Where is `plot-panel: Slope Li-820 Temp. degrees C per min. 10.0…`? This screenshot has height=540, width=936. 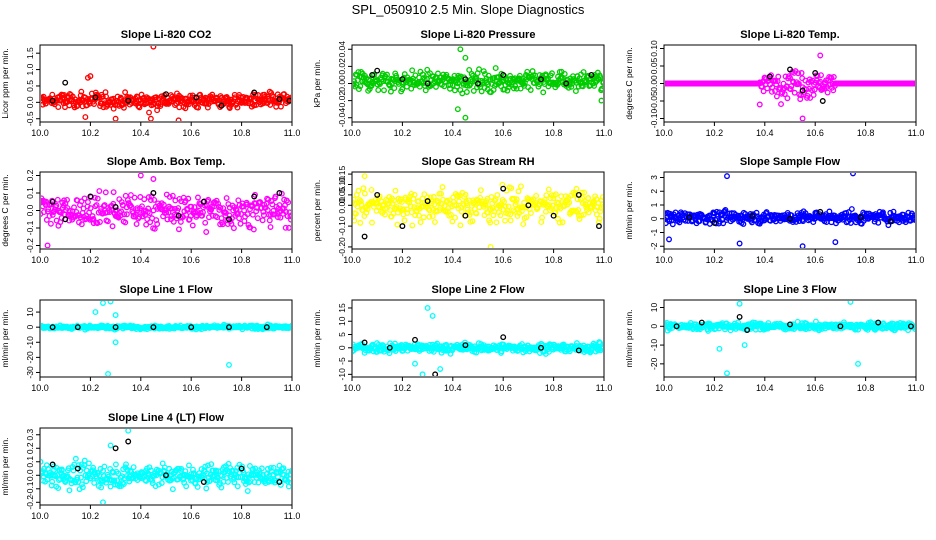
plot-panel: Slope Li-820 Temp. degrees C per min. 10.0… is located at coordinates (774, 83).